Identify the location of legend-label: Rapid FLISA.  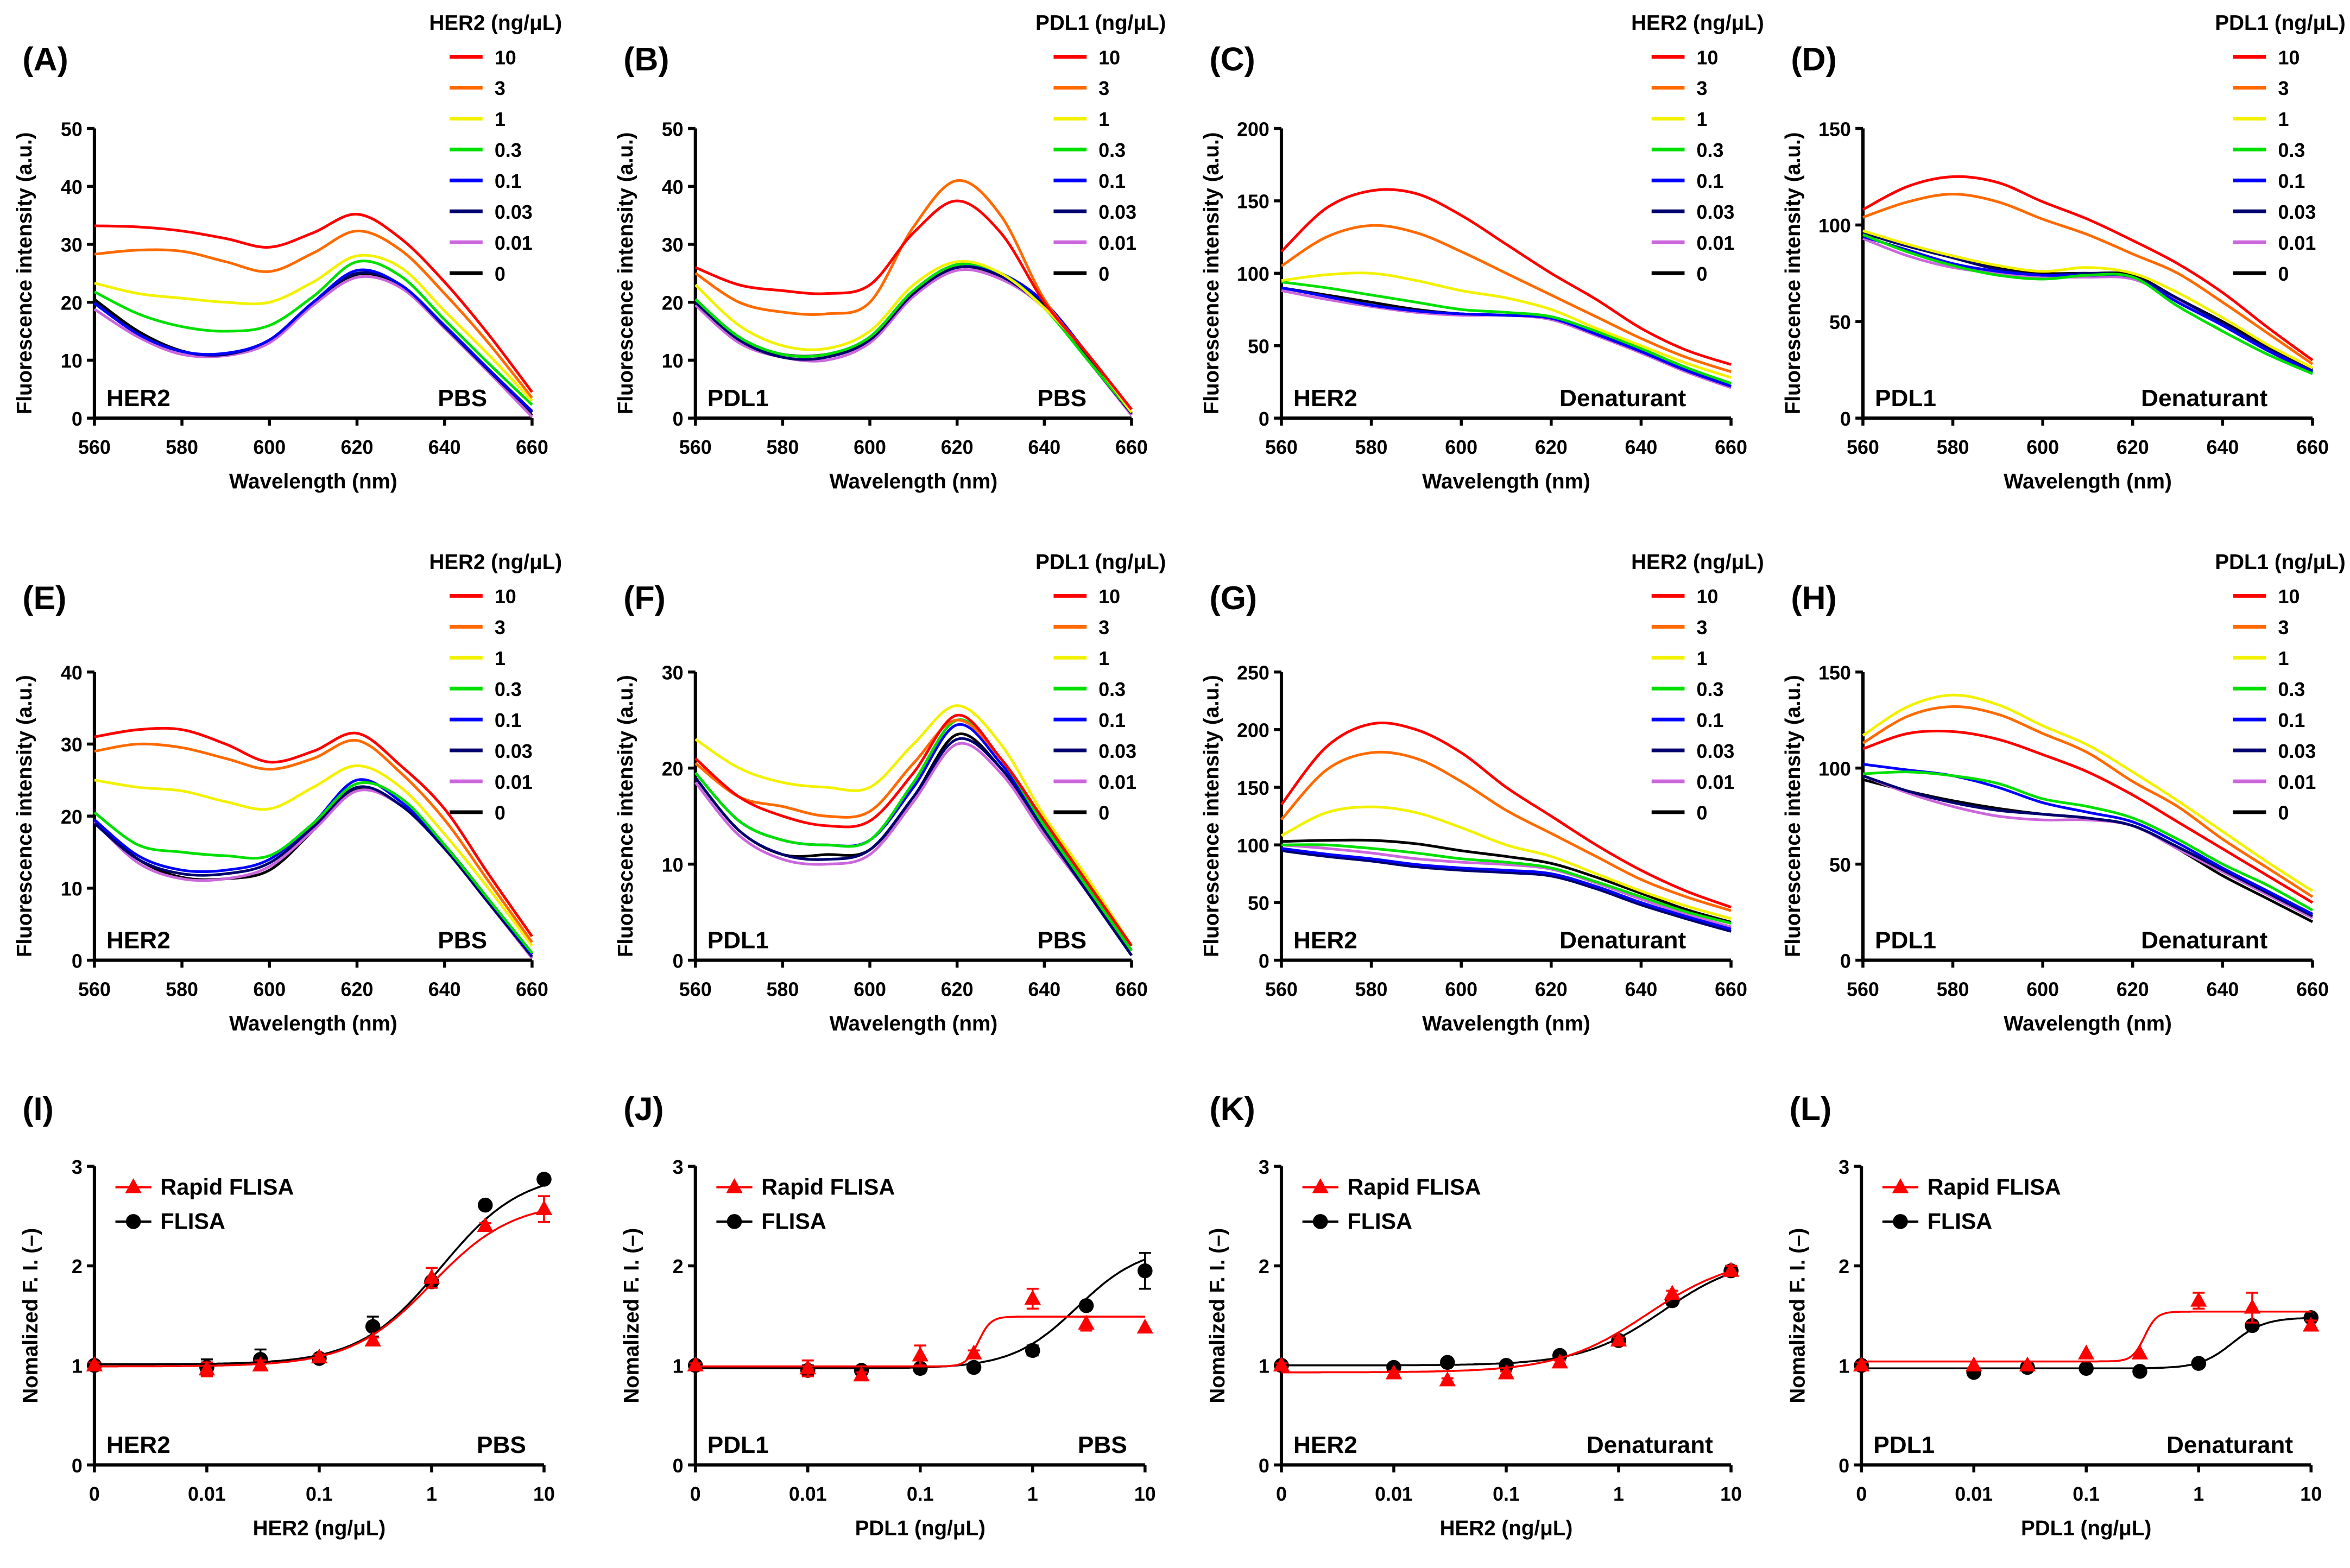
(828, 1186).